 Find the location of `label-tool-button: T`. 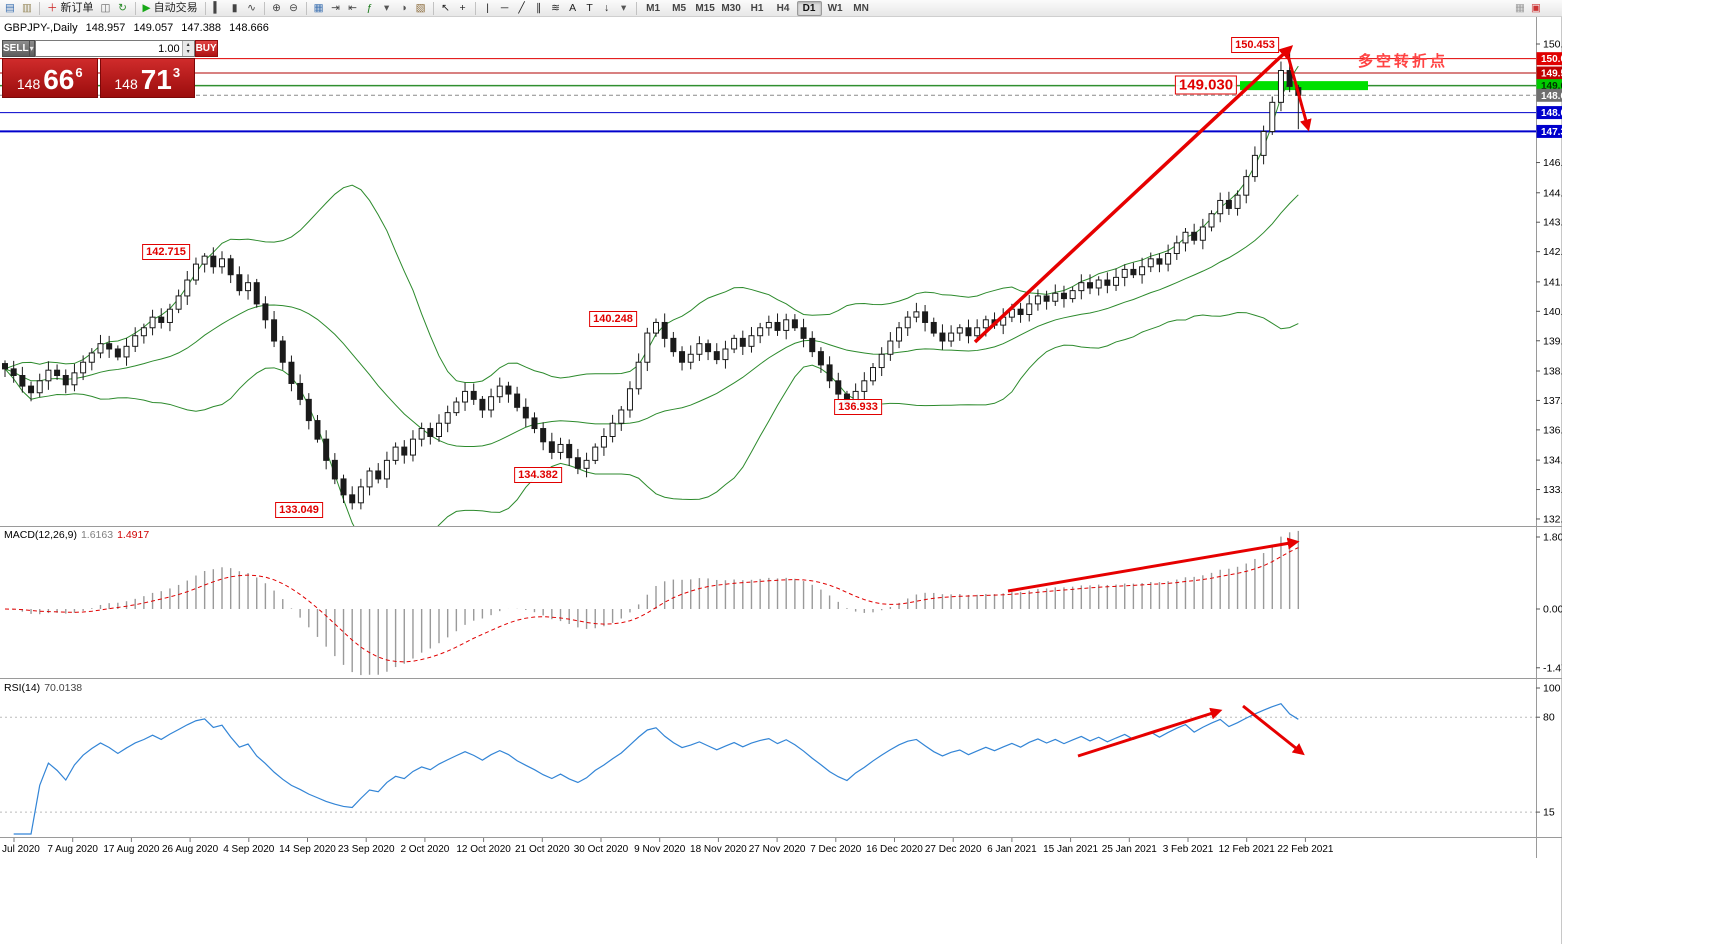

label-tool-button: T is located at coordinates (590, 8).